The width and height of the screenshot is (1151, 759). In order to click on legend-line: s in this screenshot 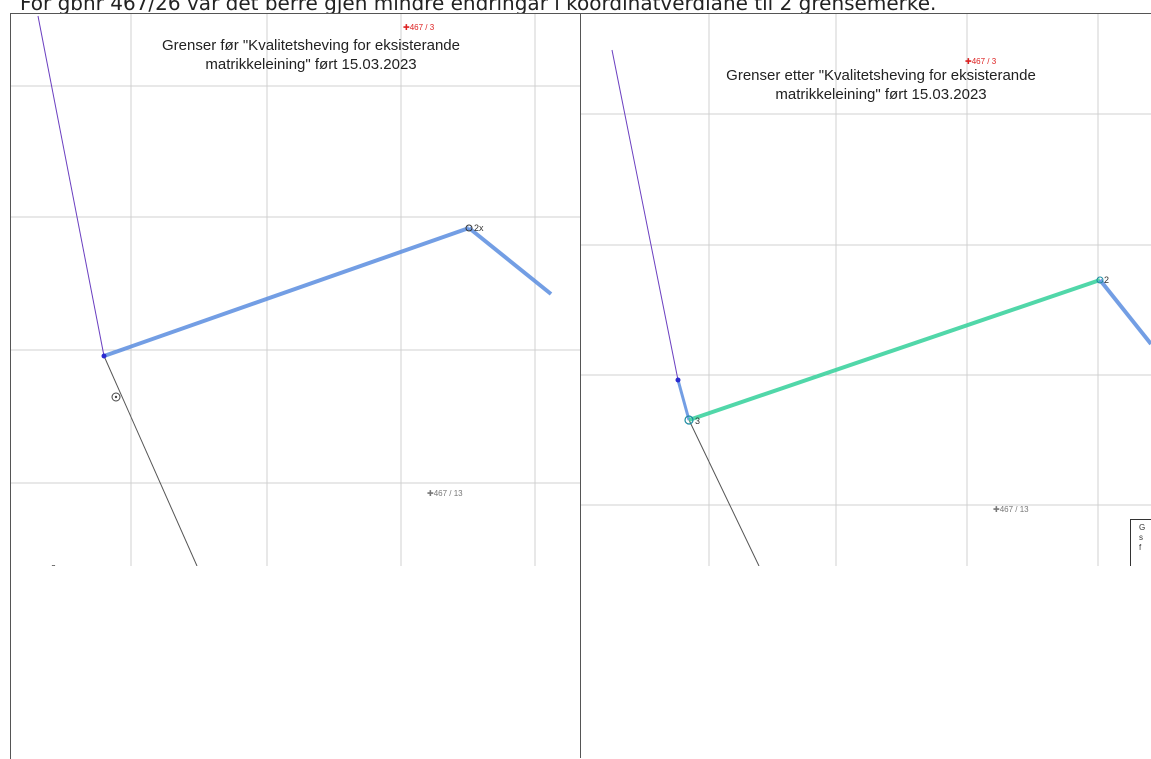, I will do `click(1141, 537)`.